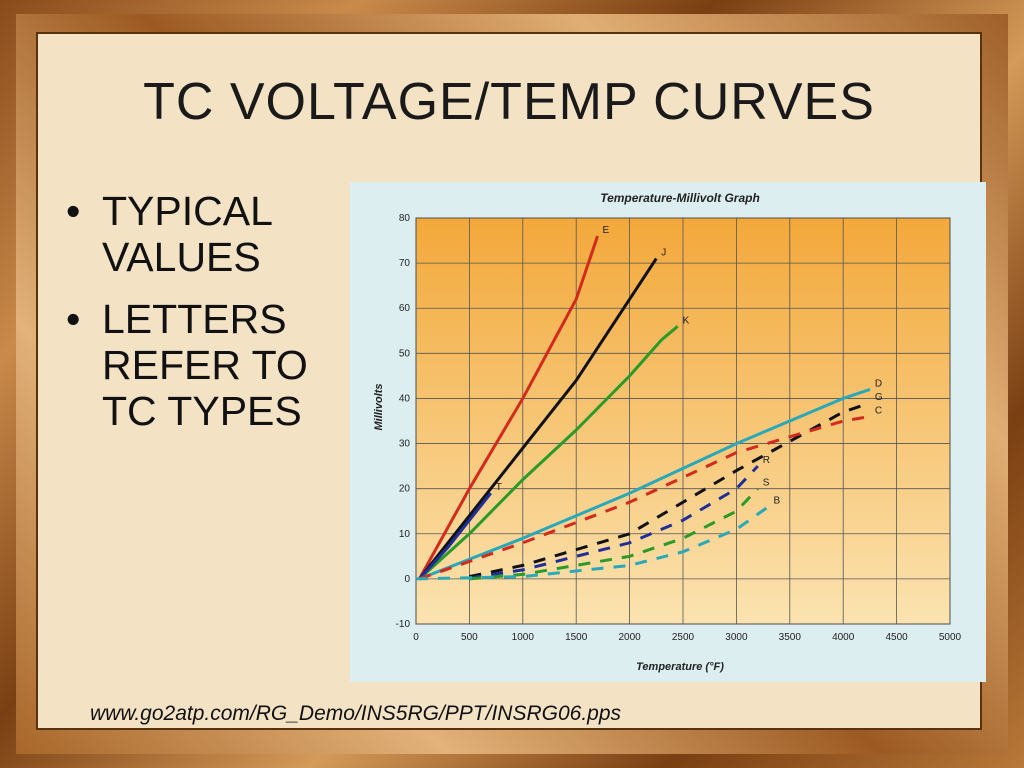 The height and width of the screenshot is (768, 1024). I want to click on y-tick-label: 10, so click(405, 534).